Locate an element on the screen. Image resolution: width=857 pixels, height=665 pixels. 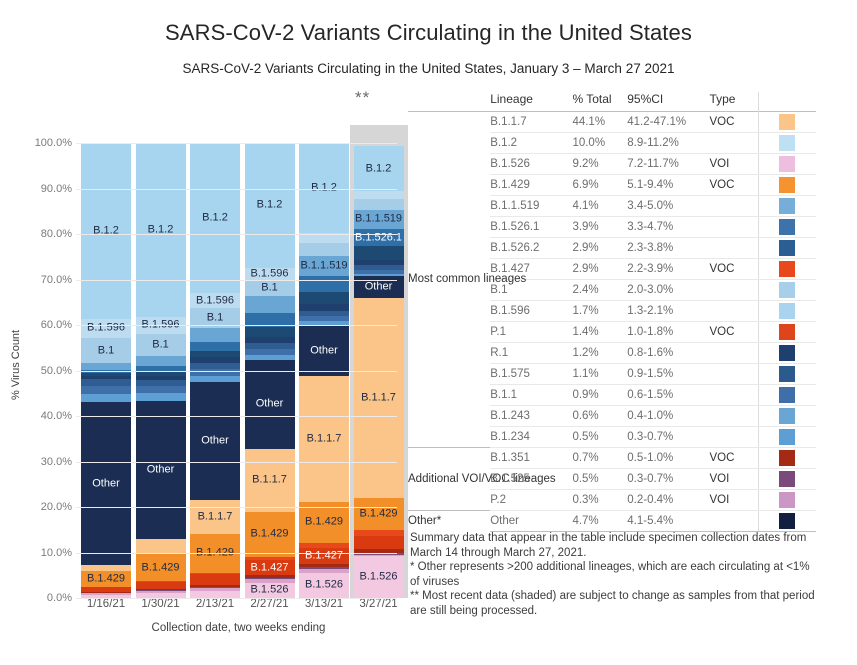
table-row: B.1.575 1.1% 0.9-1.5% is located at coordinates (612, 374).